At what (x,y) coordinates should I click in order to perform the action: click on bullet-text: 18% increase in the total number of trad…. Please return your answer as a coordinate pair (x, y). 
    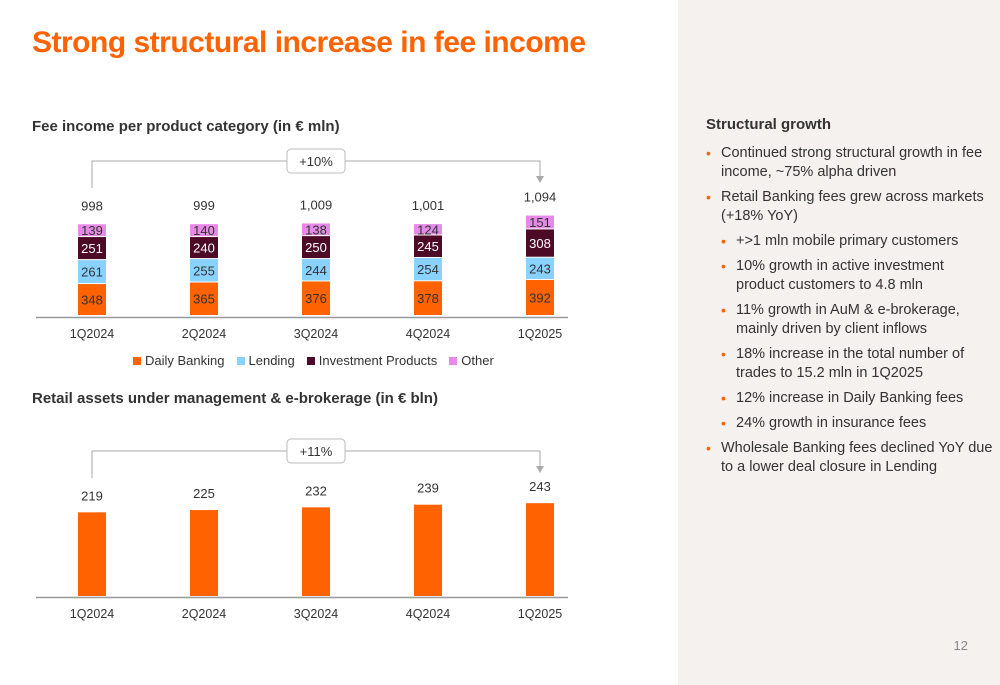
    Looking at the image, I should click on (850, 363).